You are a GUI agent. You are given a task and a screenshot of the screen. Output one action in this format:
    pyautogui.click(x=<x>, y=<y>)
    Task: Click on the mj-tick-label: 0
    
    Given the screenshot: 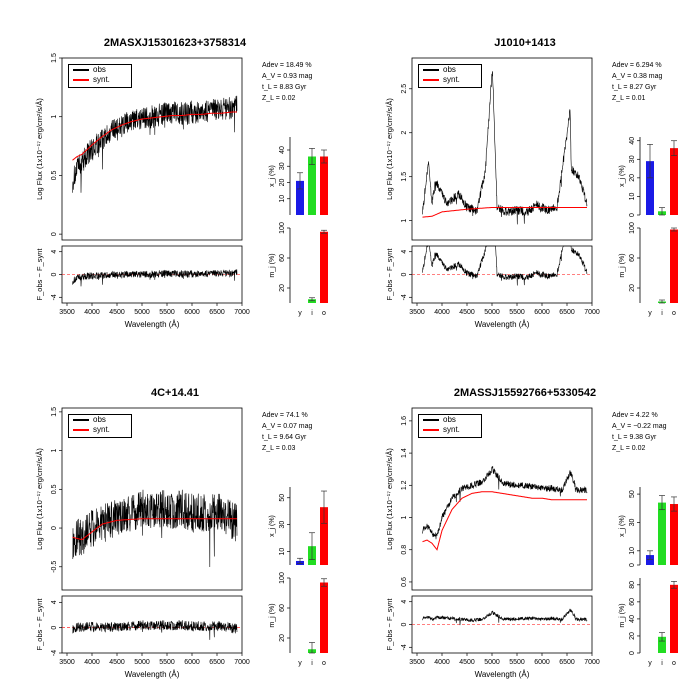 What is the action you would take?
    pyautogui.click(x=632, y=653)
    